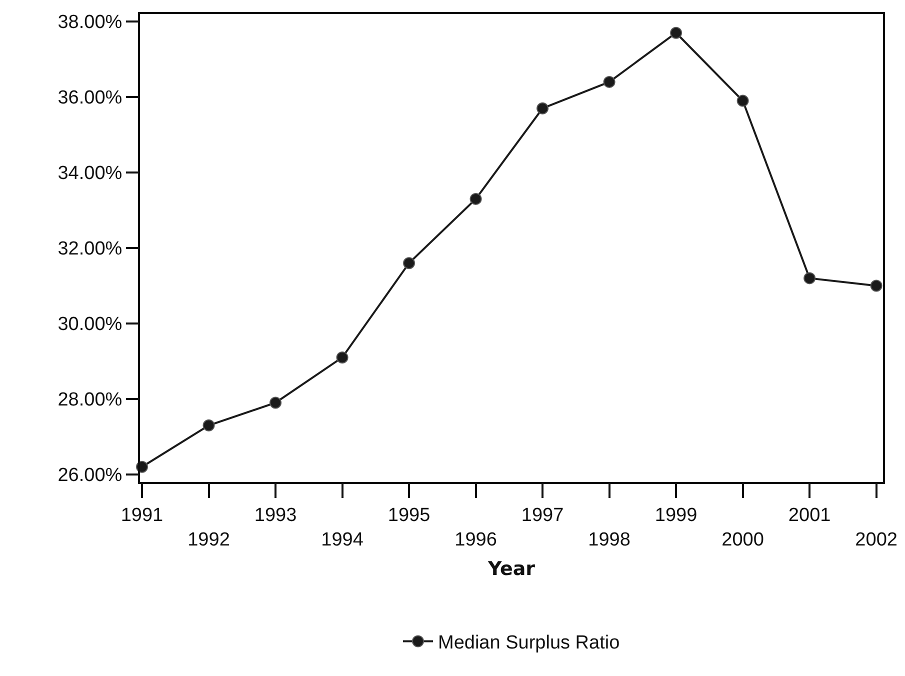 The image size is (905, 676). Describe the element at coordinates (475, 540) in the screenshot. I see `x-tick-label: 1996` at that location.